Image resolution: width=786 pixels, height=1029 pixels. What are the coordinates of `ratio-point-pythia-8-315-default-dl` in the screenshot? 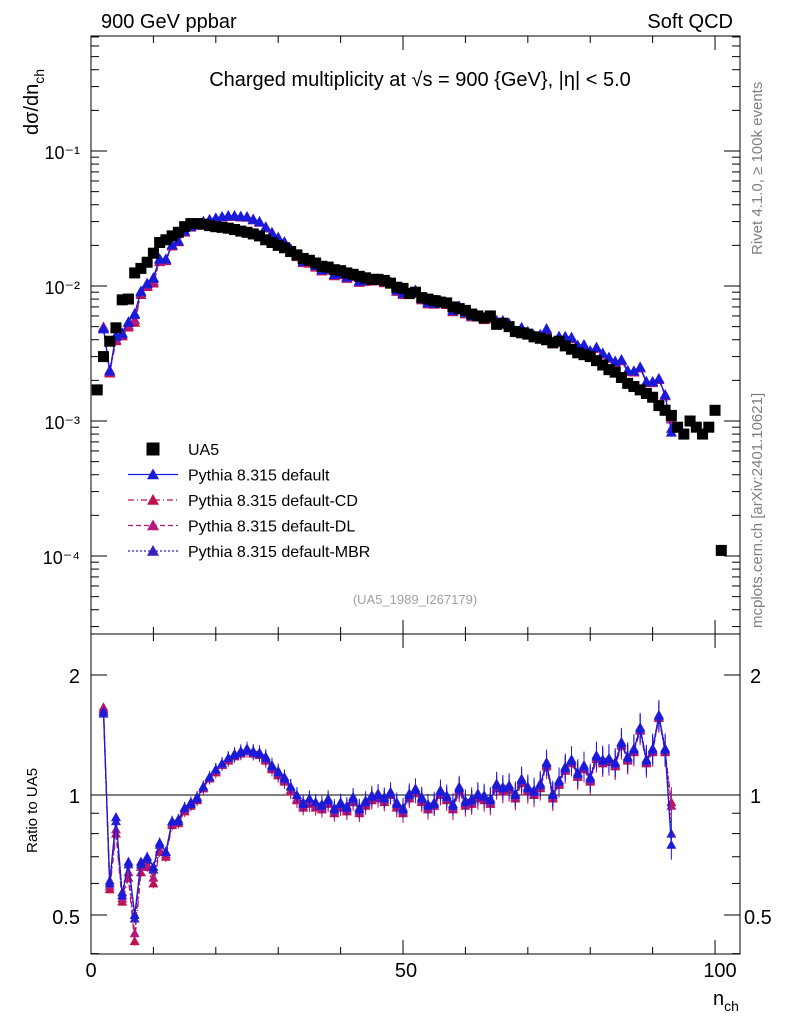 It's located at (134, 933).